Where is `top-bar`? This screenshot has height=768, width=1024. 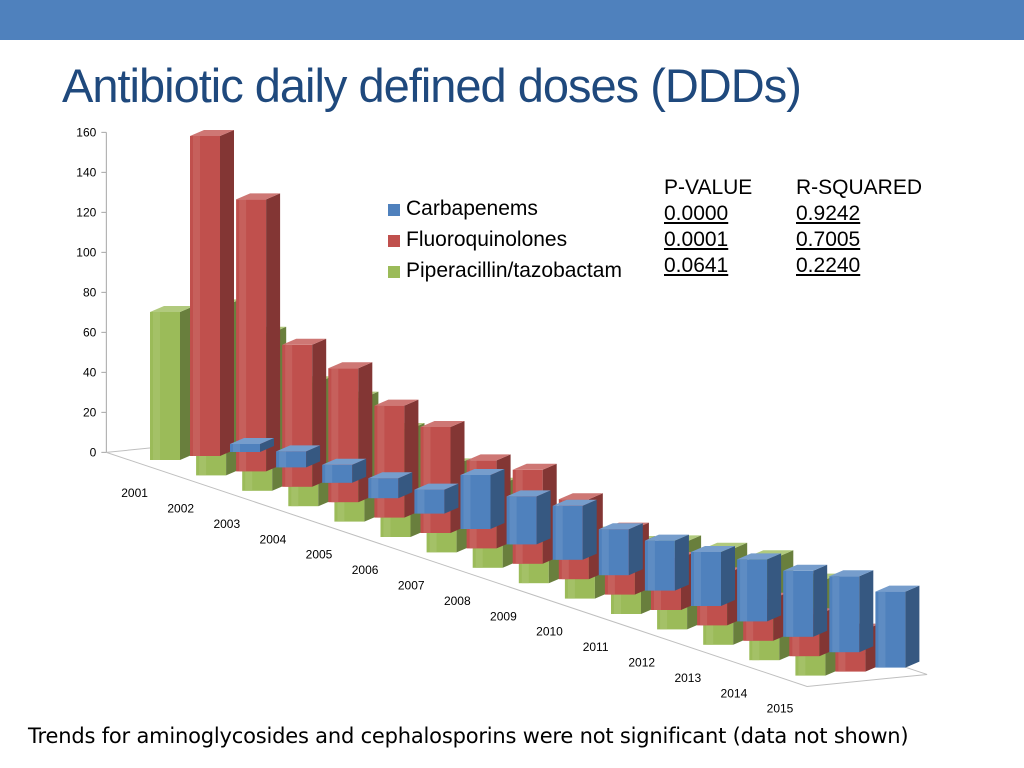 top-bar is located at coordinates (512, 20).